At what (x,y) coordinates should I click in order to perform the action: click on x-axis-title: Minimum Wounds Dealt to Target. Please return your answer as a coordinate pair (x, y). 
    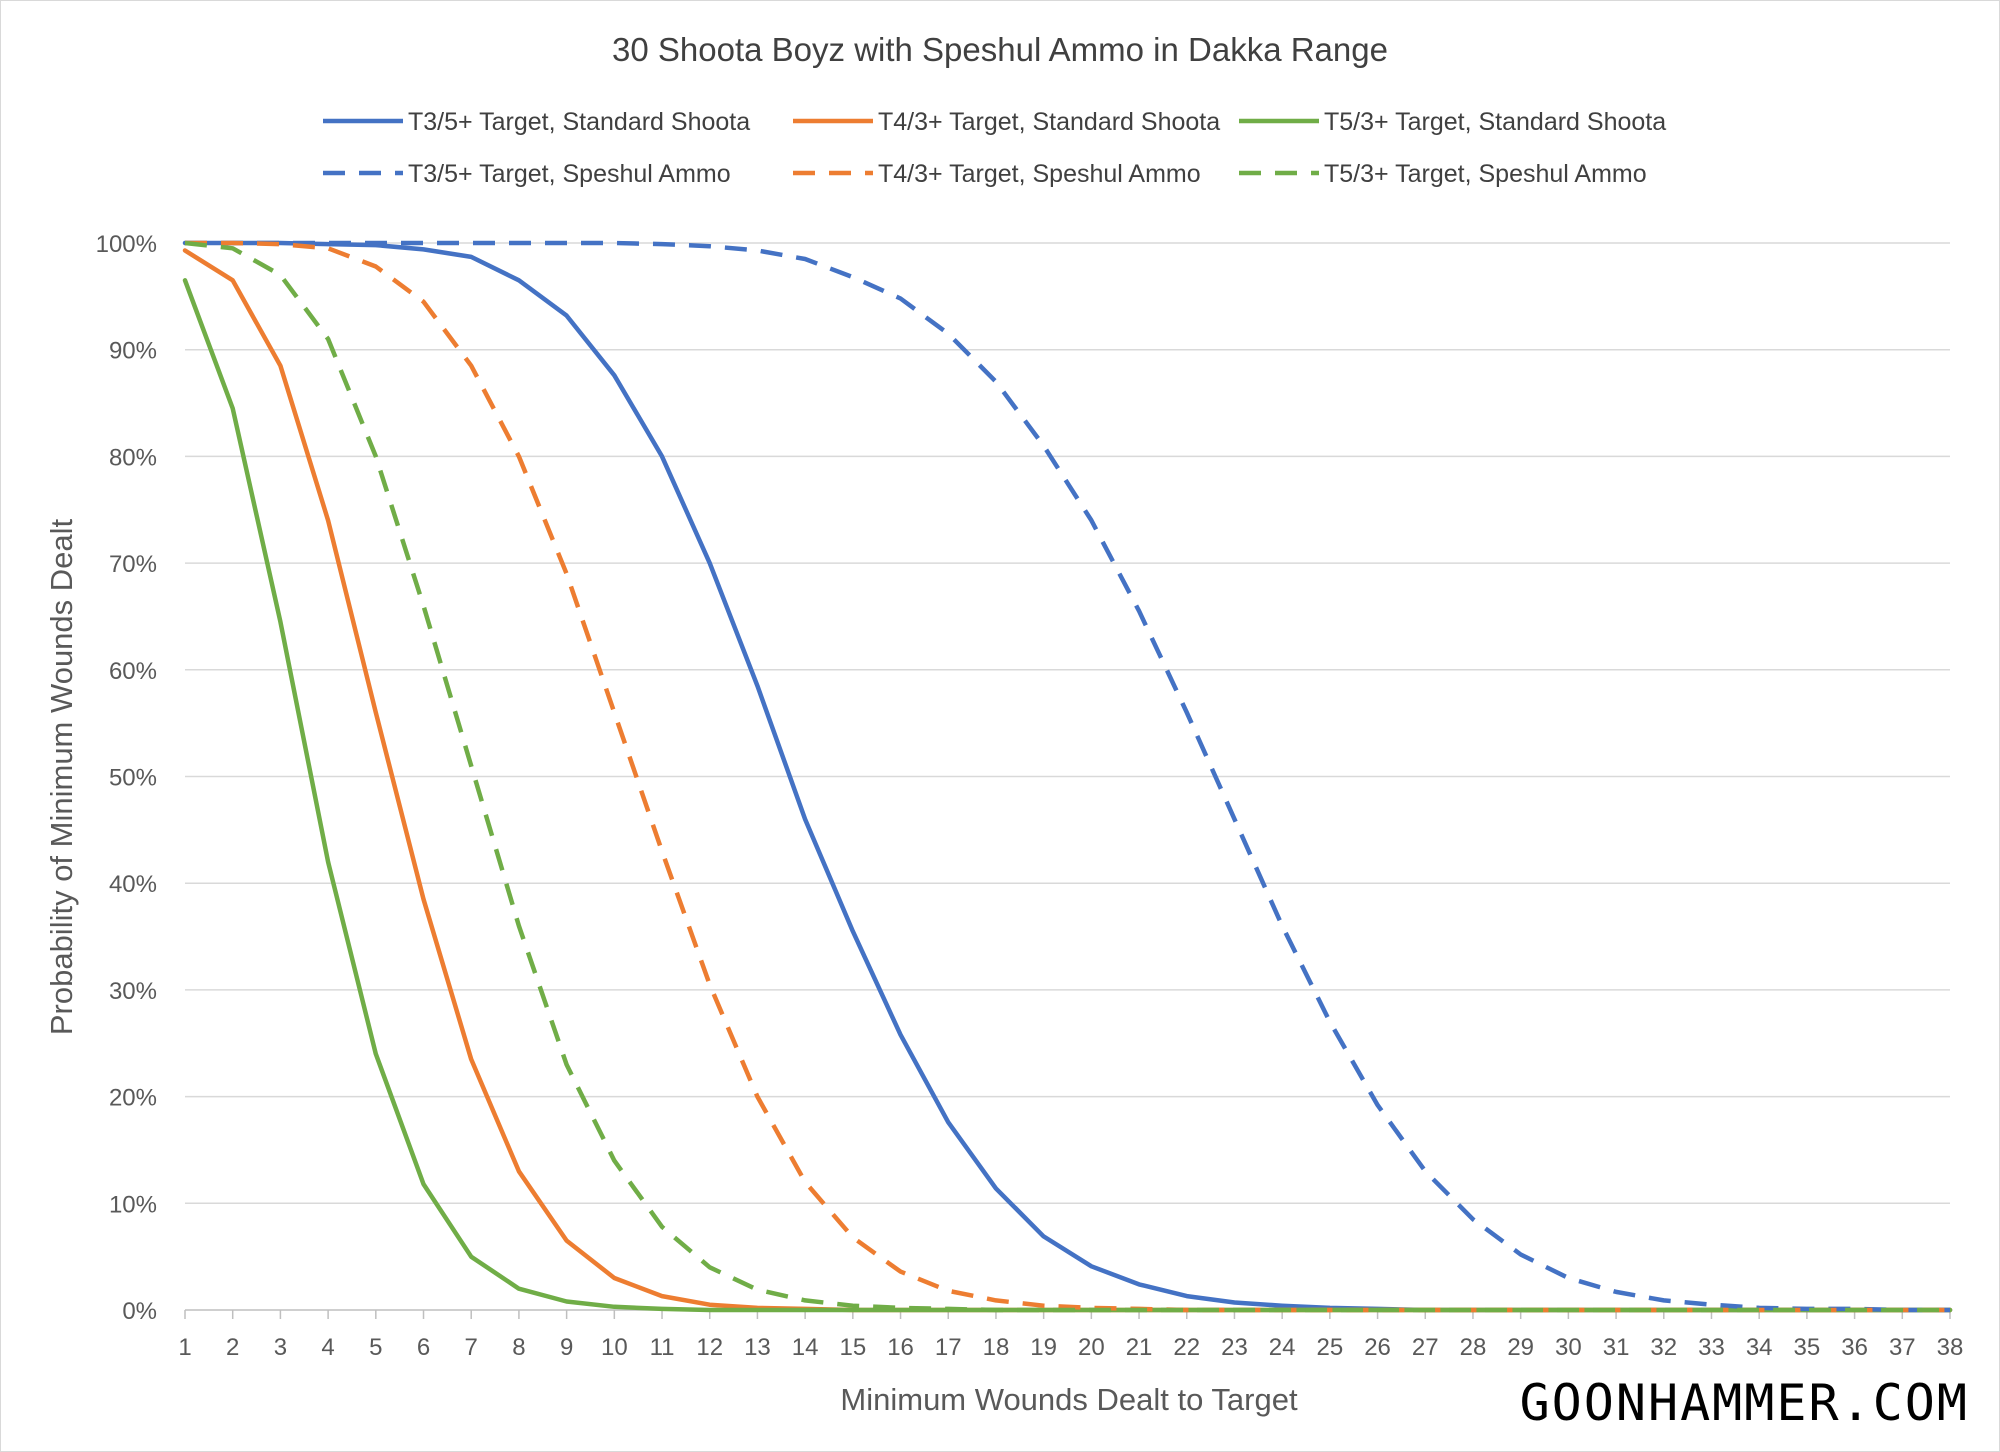
    Looking at the image, I should click on (1069, 1399).